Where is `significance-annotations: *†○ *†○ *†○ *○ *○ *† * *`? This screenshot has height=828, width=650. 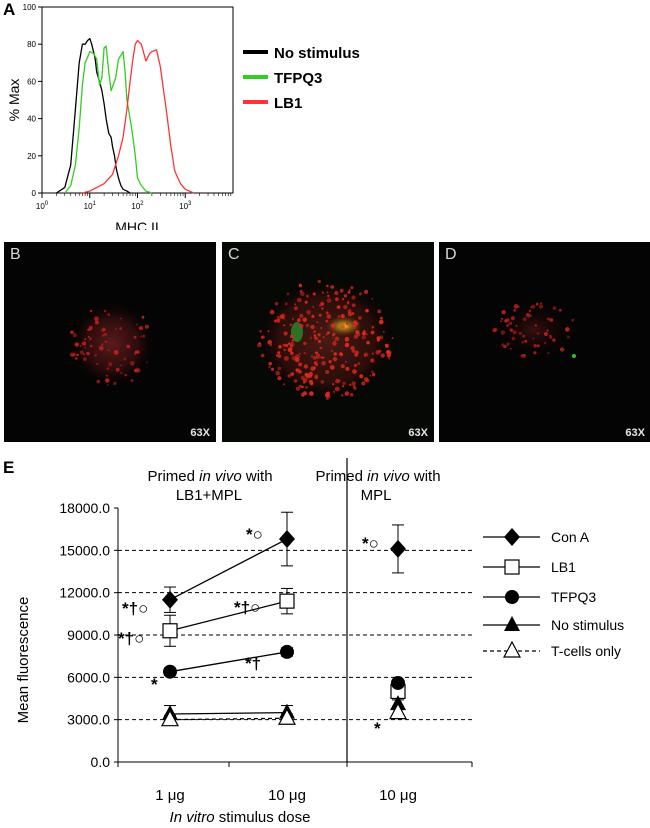
significance-annotations: *†○ *†○ *†○ *○ *○ *† * * is located at coordinates (249, 631).